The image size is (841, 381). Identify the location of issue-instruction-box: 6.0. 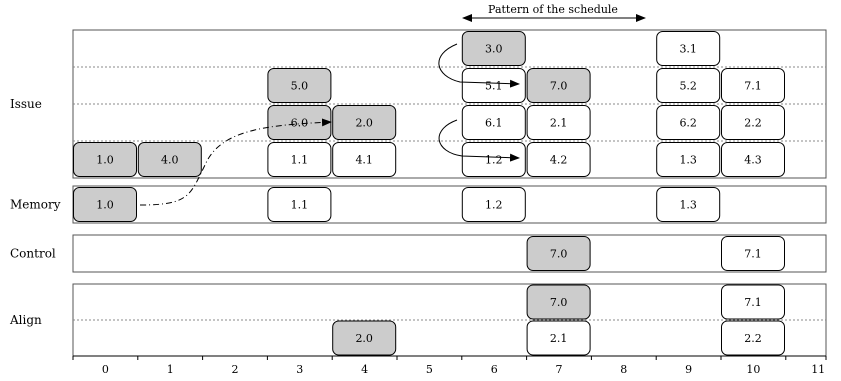
(299, 122).